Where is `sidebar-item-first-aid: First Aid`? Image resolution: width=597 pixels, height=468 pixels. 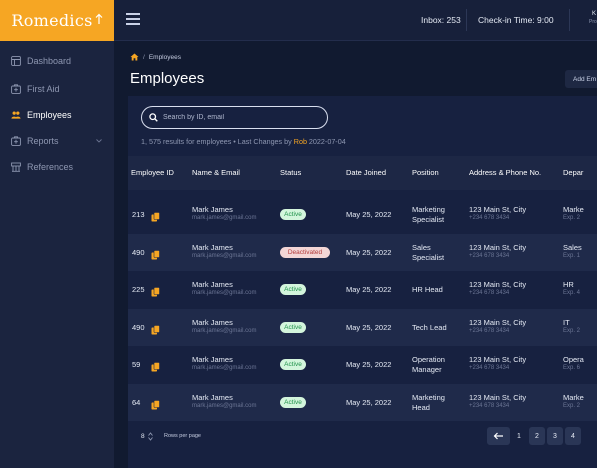
sidebar-item-first-aid: First Aid is located at coordinates (57, 89).